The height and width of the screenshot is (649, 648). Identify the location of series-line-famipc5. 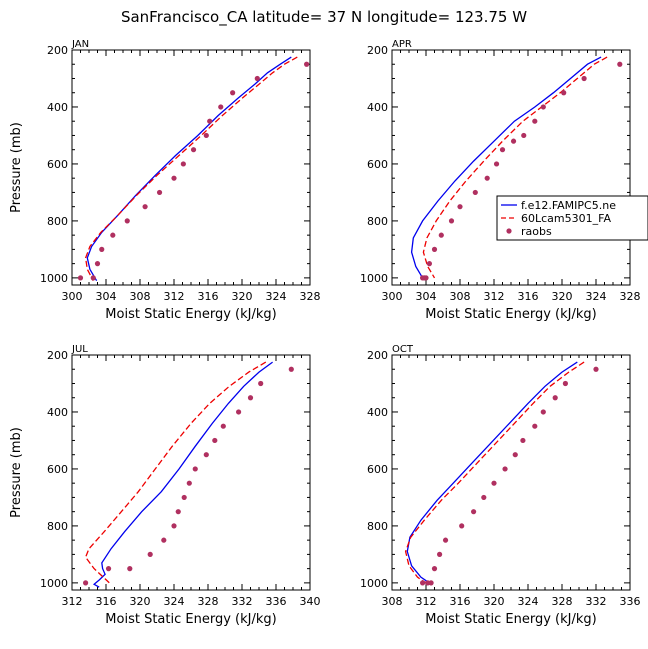
(182, 474).